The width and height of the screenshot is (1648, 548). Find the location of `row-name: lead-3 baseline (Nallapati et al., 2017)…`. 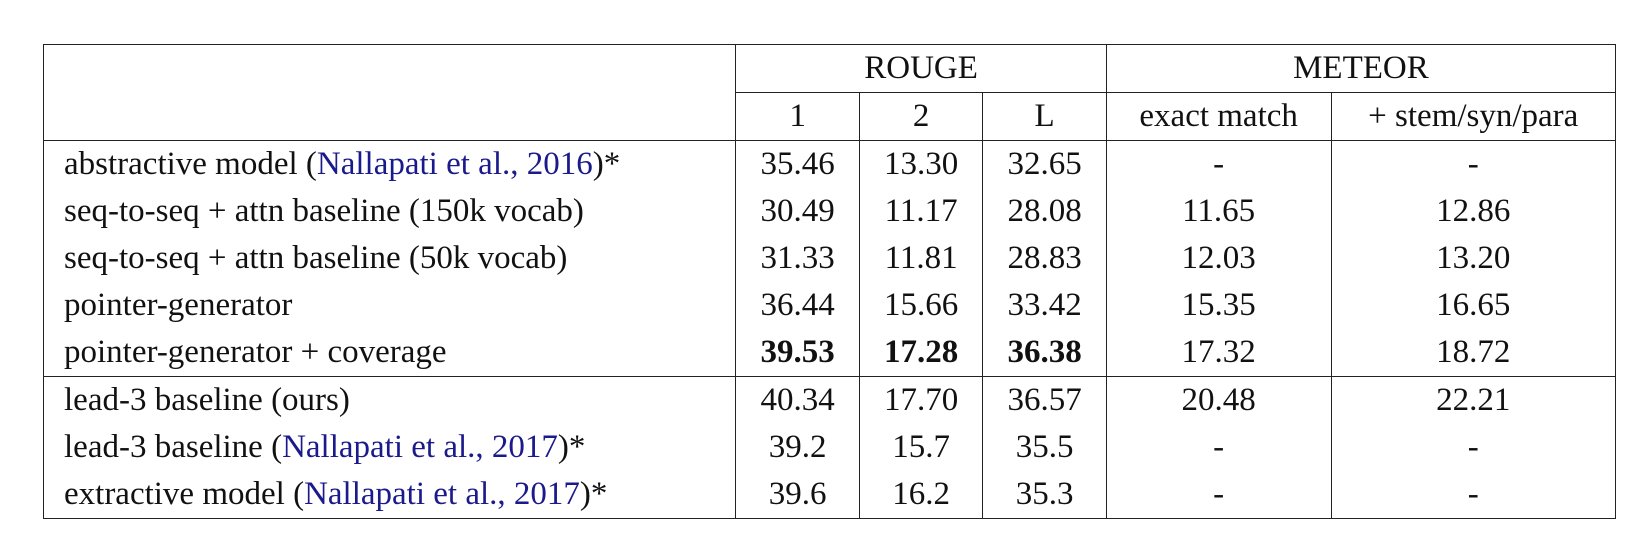

row-name: lead-3 baseline (Nallapati et al., 2017)… is located at coordinates (325, 447).